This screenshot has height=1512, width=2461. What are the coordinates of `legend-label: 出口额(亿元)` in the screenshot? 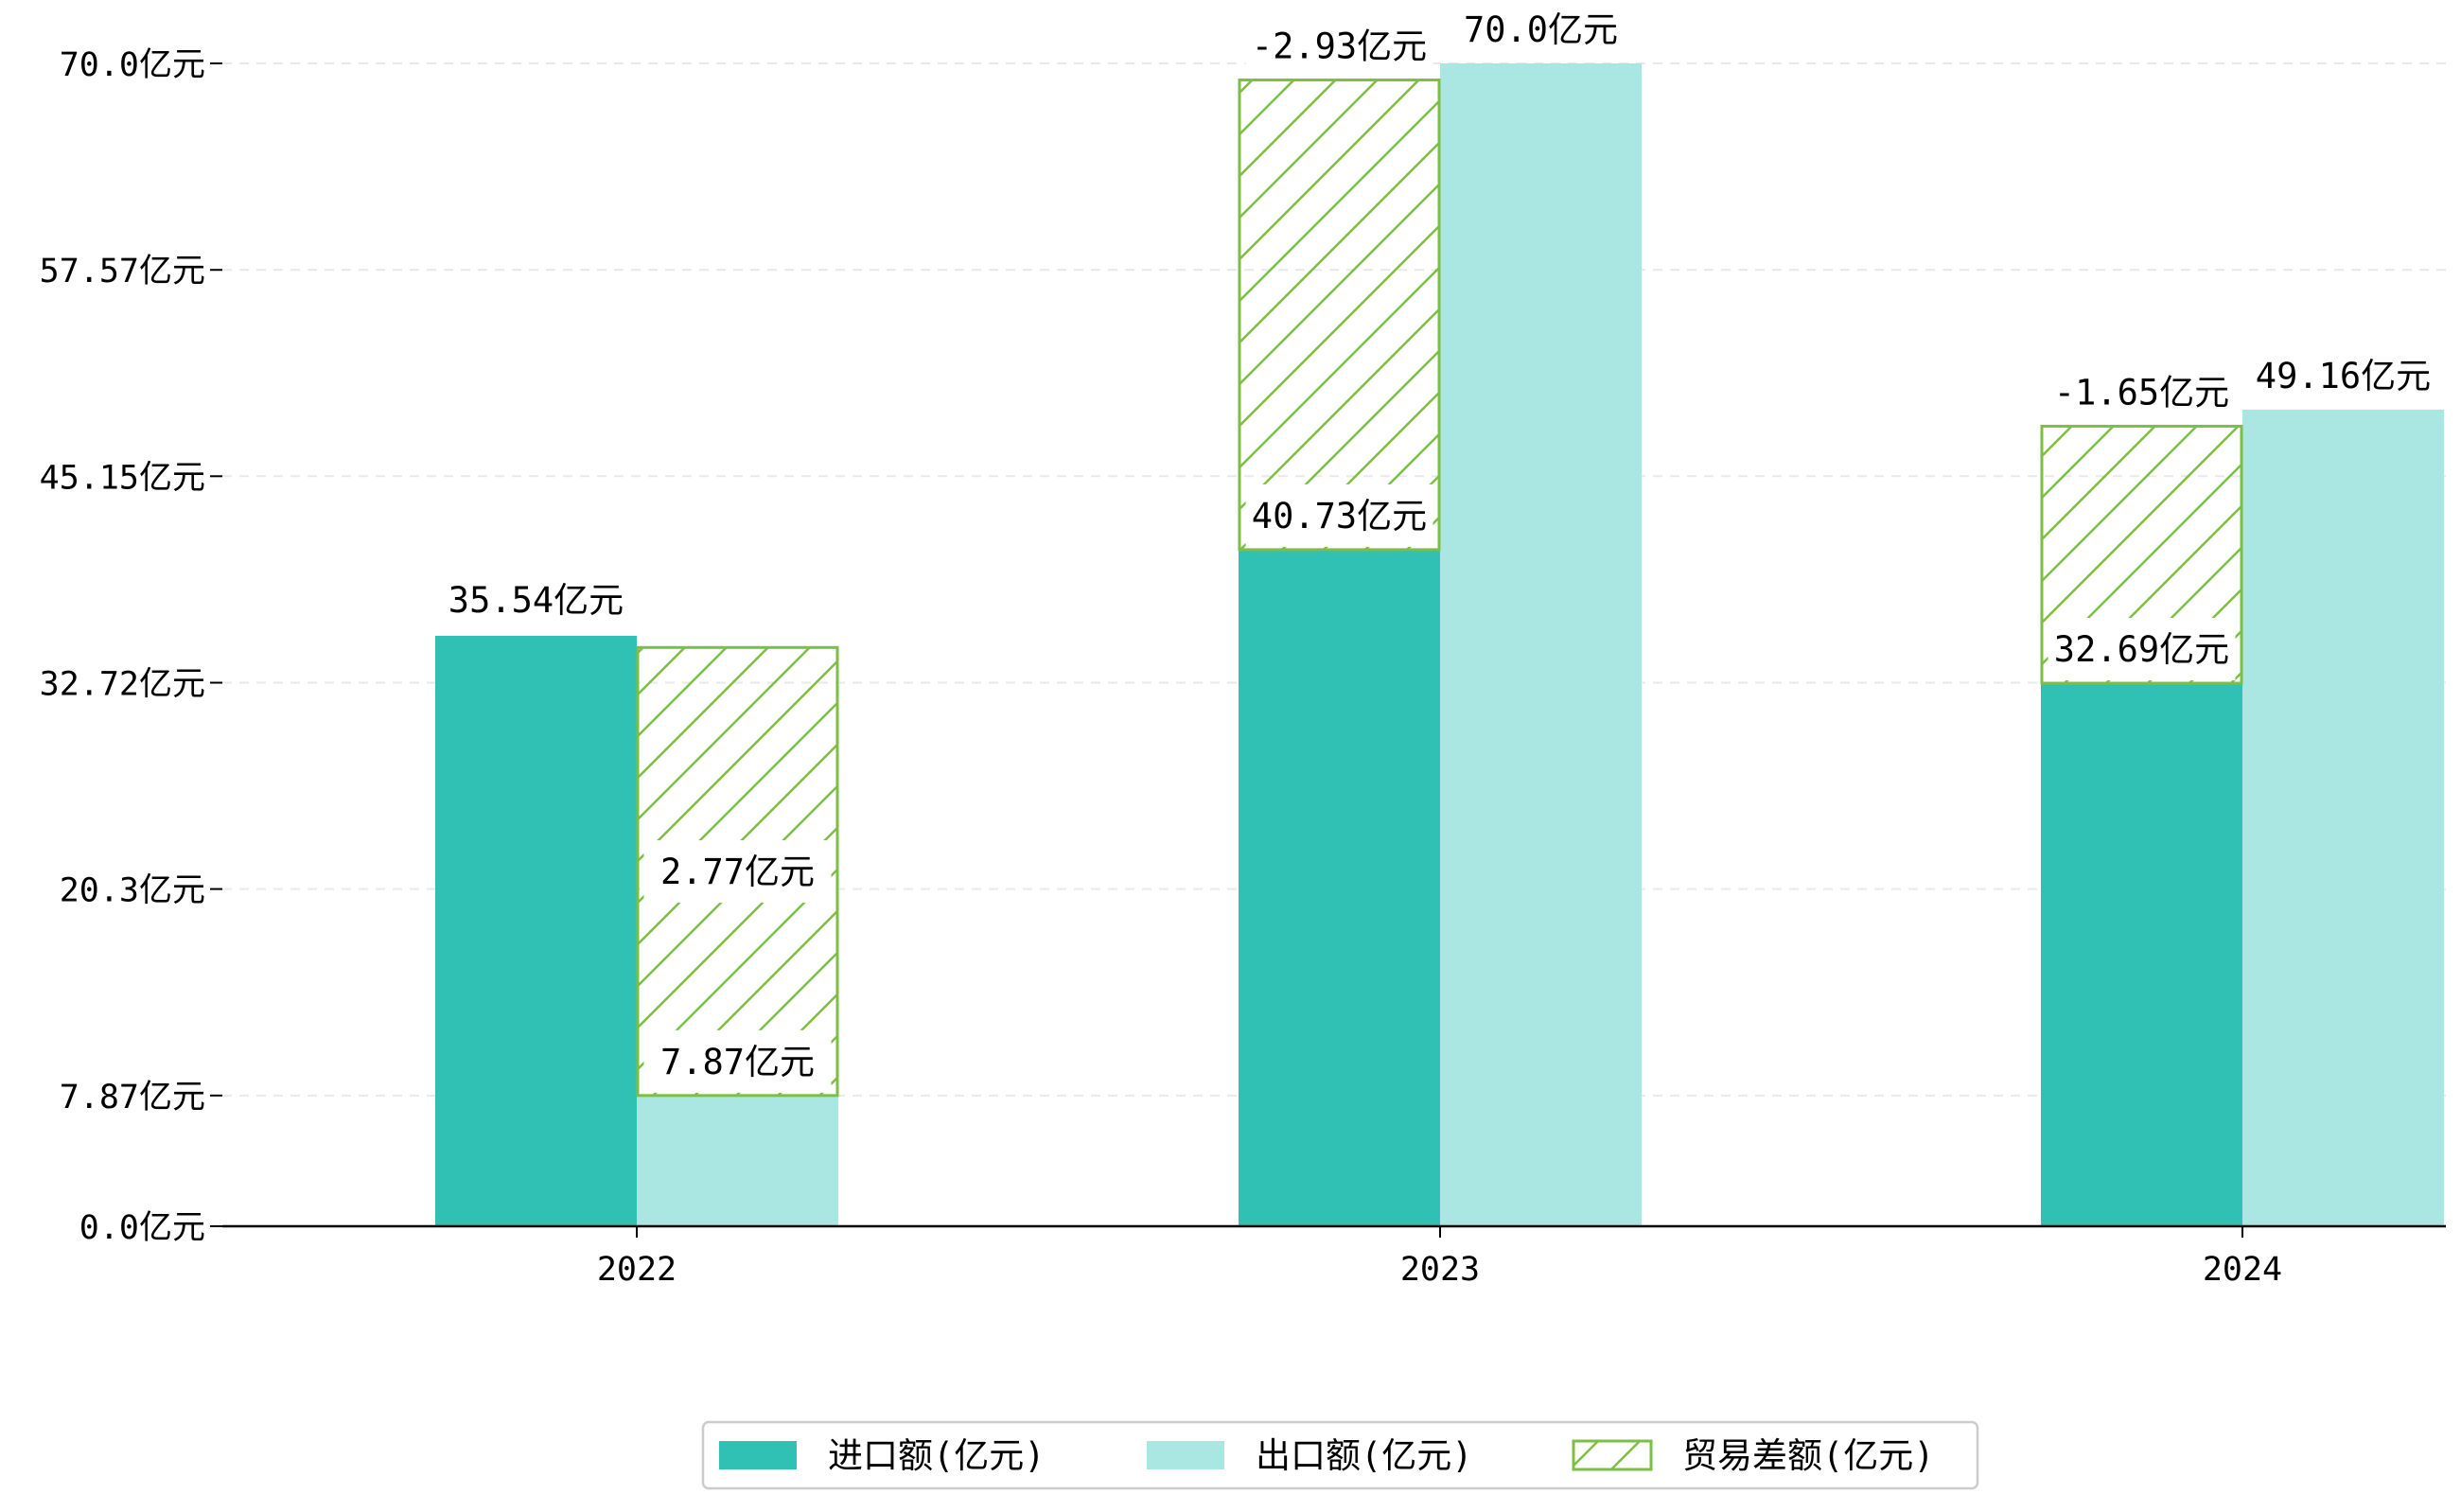 It's located at (1364, 1455).